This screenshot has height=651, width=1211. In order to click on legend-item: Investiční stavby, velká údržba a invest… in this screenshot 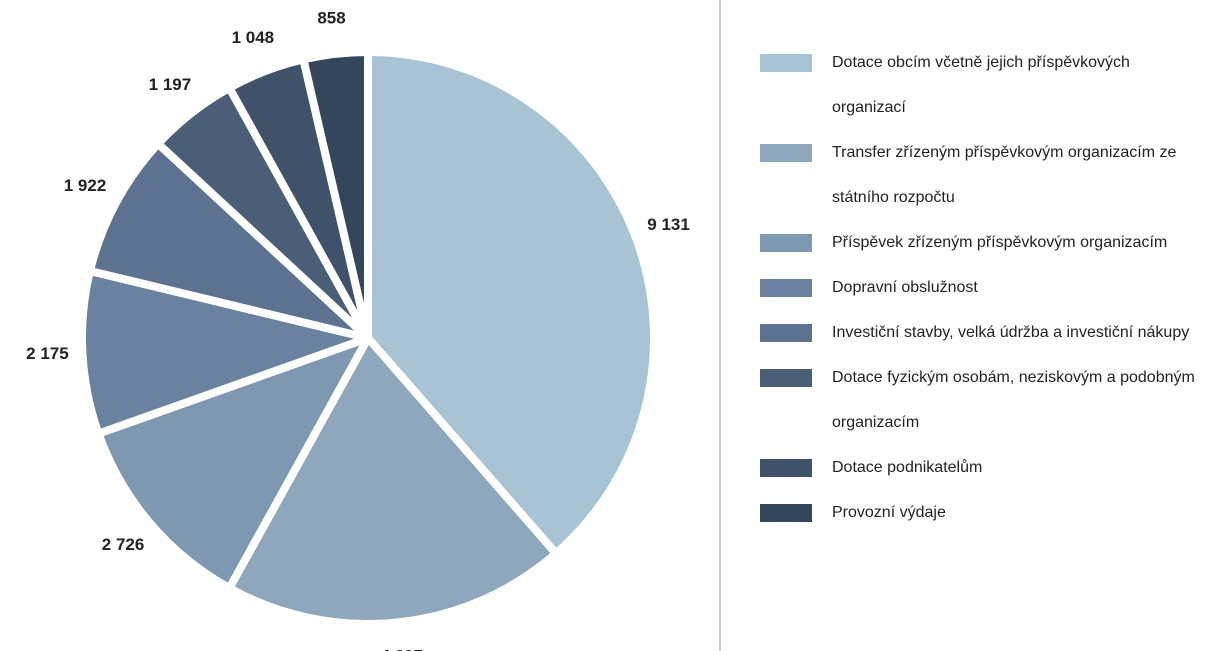, I will do `click(985, 332)`.